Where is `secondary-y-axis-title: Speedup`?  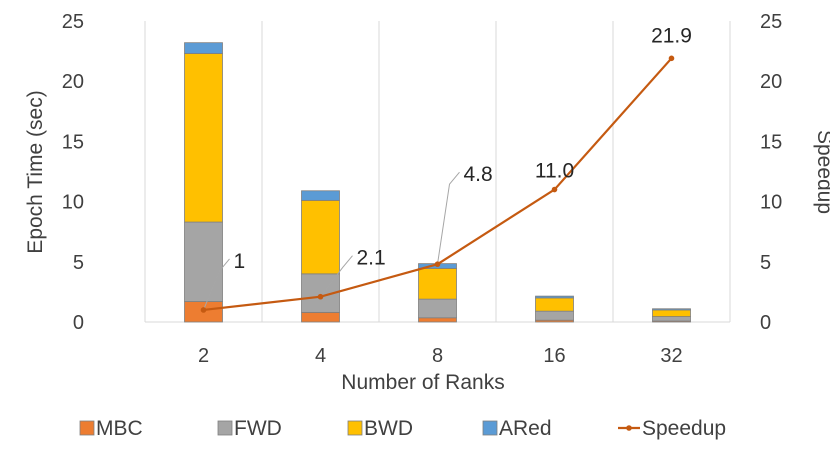 secondary-y-axis-title: Speedup is located at coordinates (821, 172).